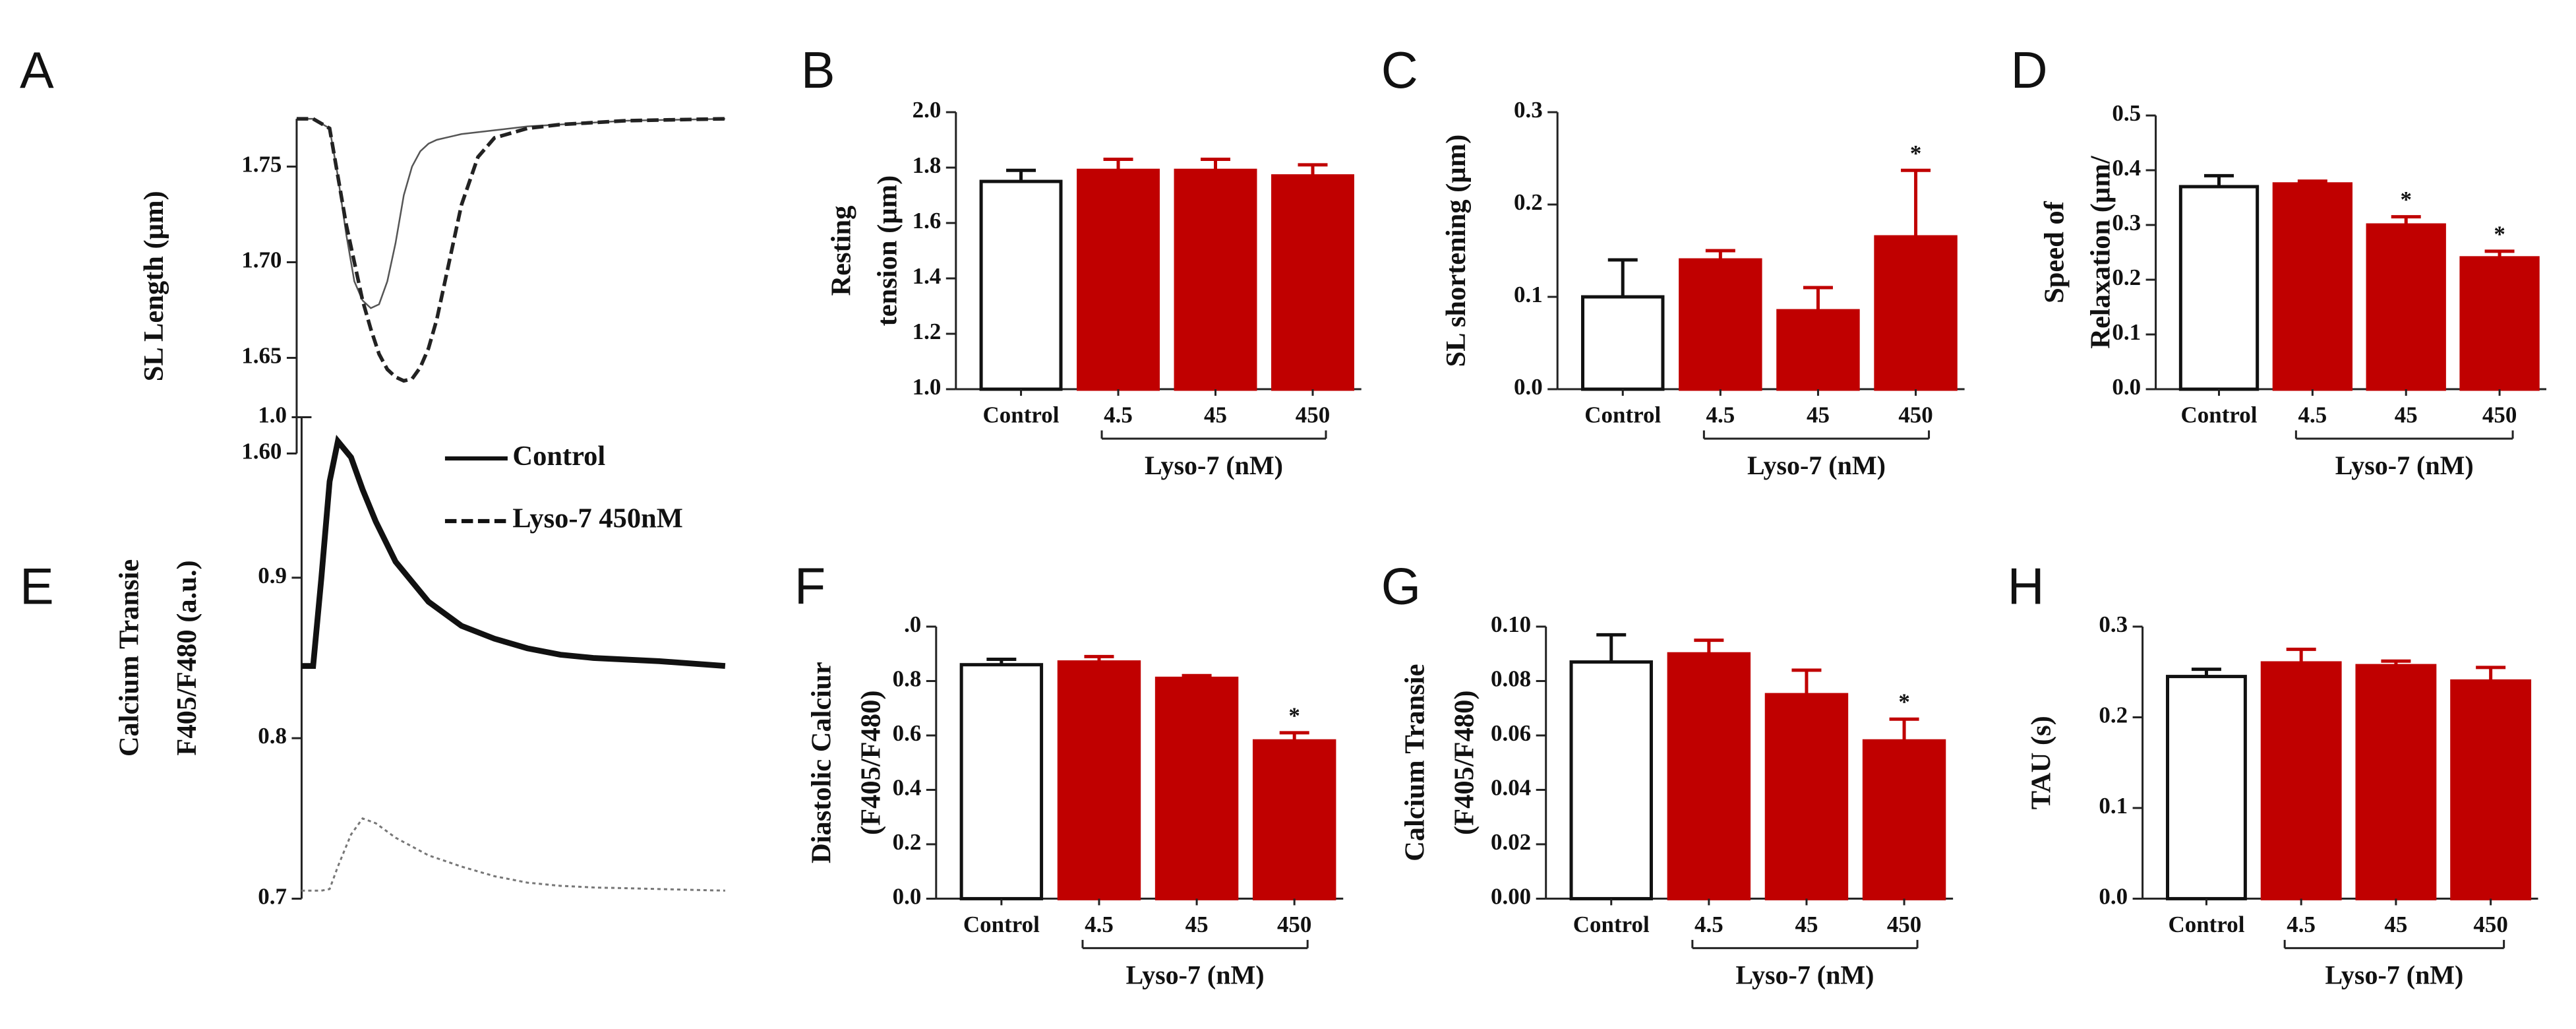 Image resolution: width=2576 pixels, height=1029 pixels. What do you see at coordinates (907, 733) in the screenshot?
I see `y-tick-label: 0.6` at bounding box center [907, 733].